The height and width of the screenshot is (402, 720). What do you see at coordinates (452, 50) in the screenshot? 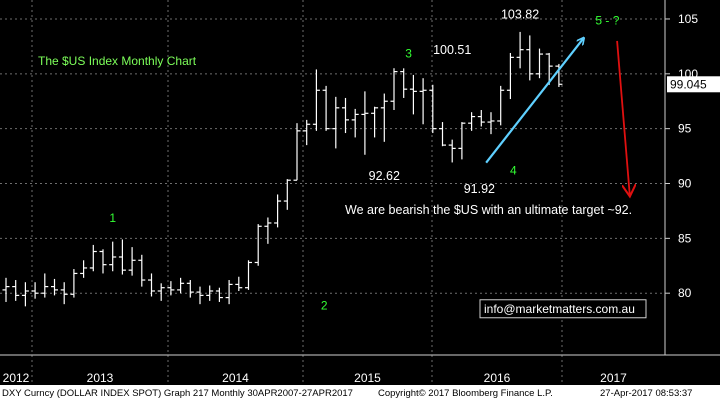
I see `price-label: 100.51` at bounding box center [452, 50].